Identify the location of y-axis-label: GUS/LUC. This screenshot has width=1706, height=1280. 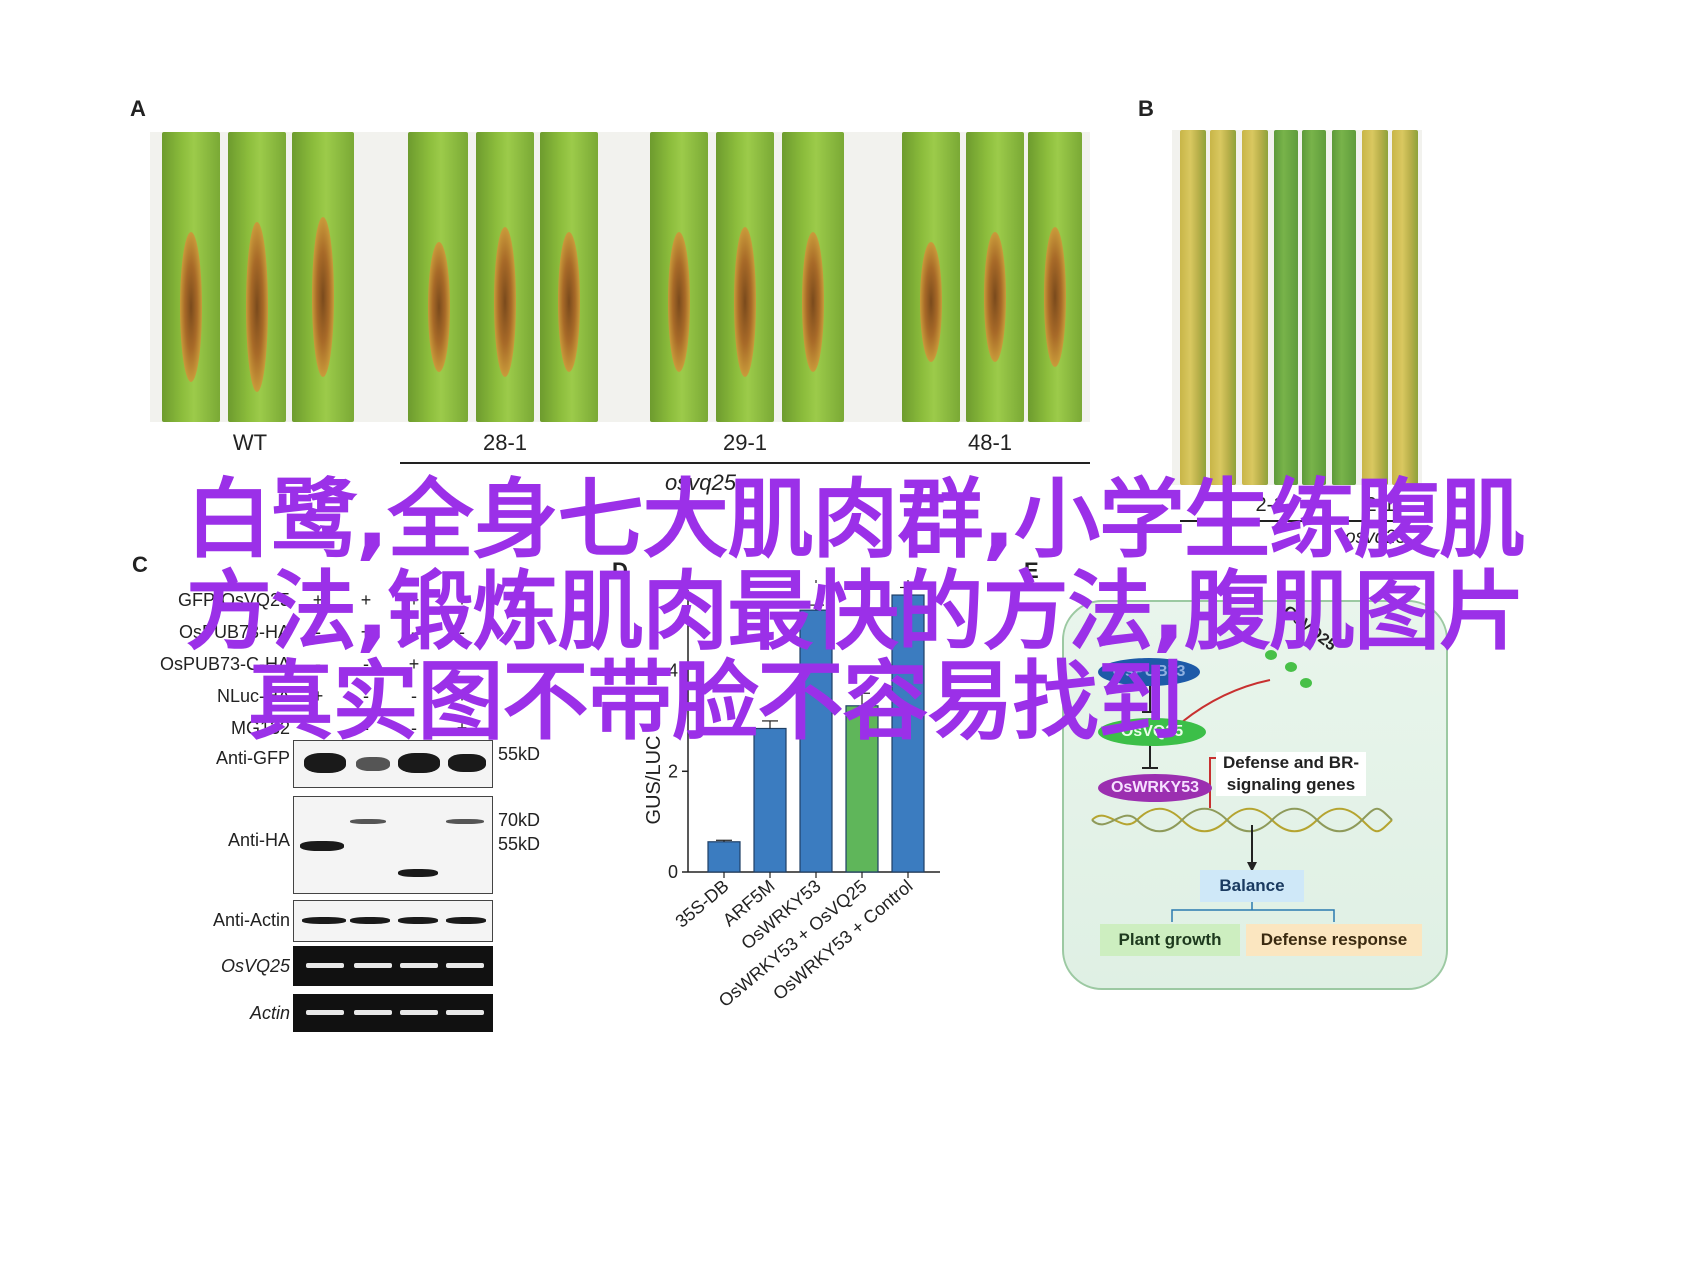
(654, 780).